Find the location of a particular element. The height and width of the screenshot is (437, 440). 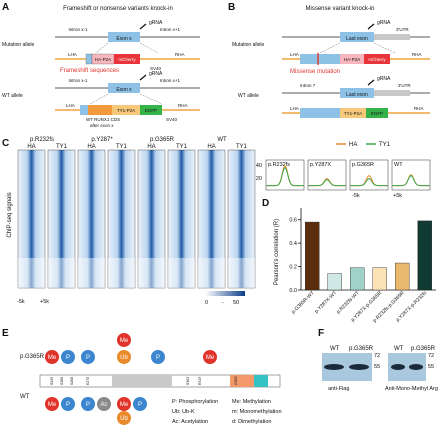

panel-f-blot2-lane-0: WT is located at coordinates (399, 349).